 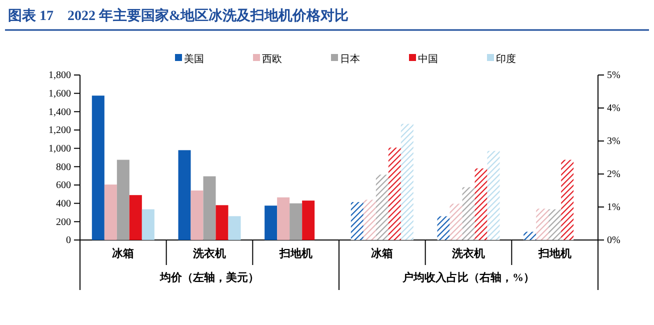 What do you see at coordinates (178, 15) in the screenshot?
I see `chart-title: 图表 17 2022 年主要国家&地区冰洗及扫地机价格对比` at bounding box center [178, 15].